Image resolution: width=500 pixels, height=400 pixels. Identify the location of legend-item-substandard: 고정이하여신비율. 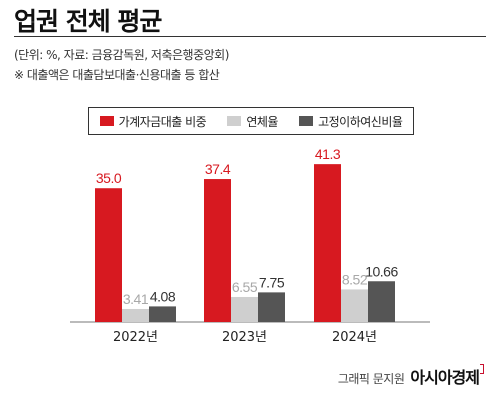
(351, 121).